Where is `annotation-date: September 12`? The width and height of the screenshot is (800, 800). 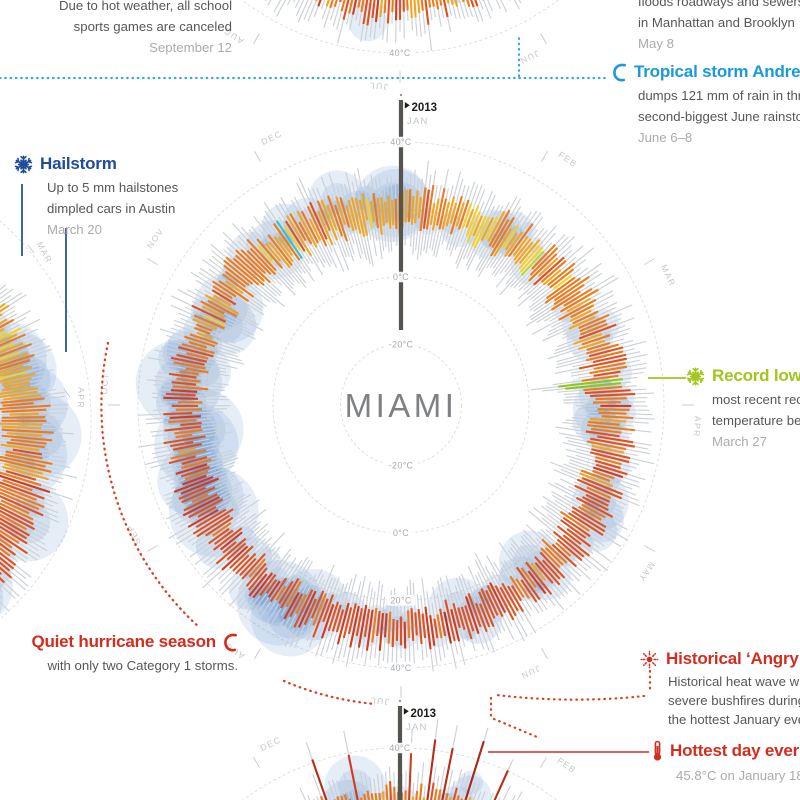 annotation-date: September 12 is located at coordinates (190, 47).